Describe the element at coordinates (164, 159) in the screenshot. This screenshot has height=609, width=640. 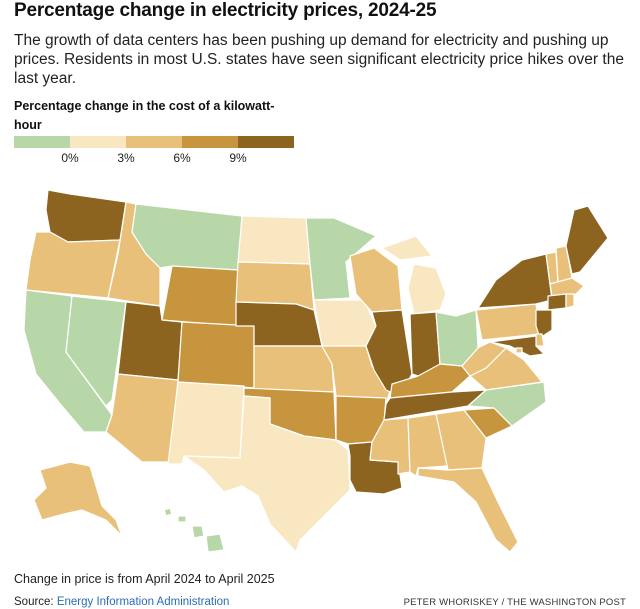
I see `legend-ticks: 0% 3% 6% 9%` at that location.